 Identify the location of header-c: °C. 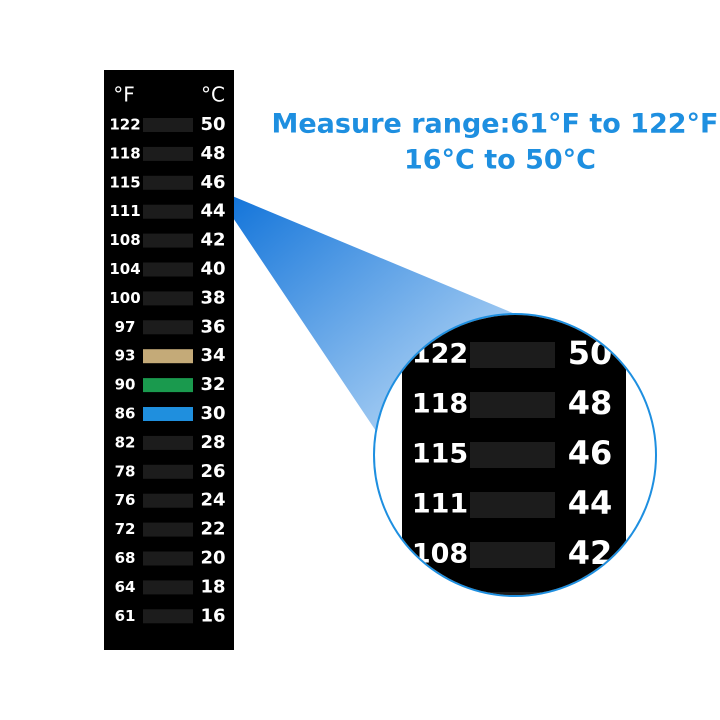
(213, 95).